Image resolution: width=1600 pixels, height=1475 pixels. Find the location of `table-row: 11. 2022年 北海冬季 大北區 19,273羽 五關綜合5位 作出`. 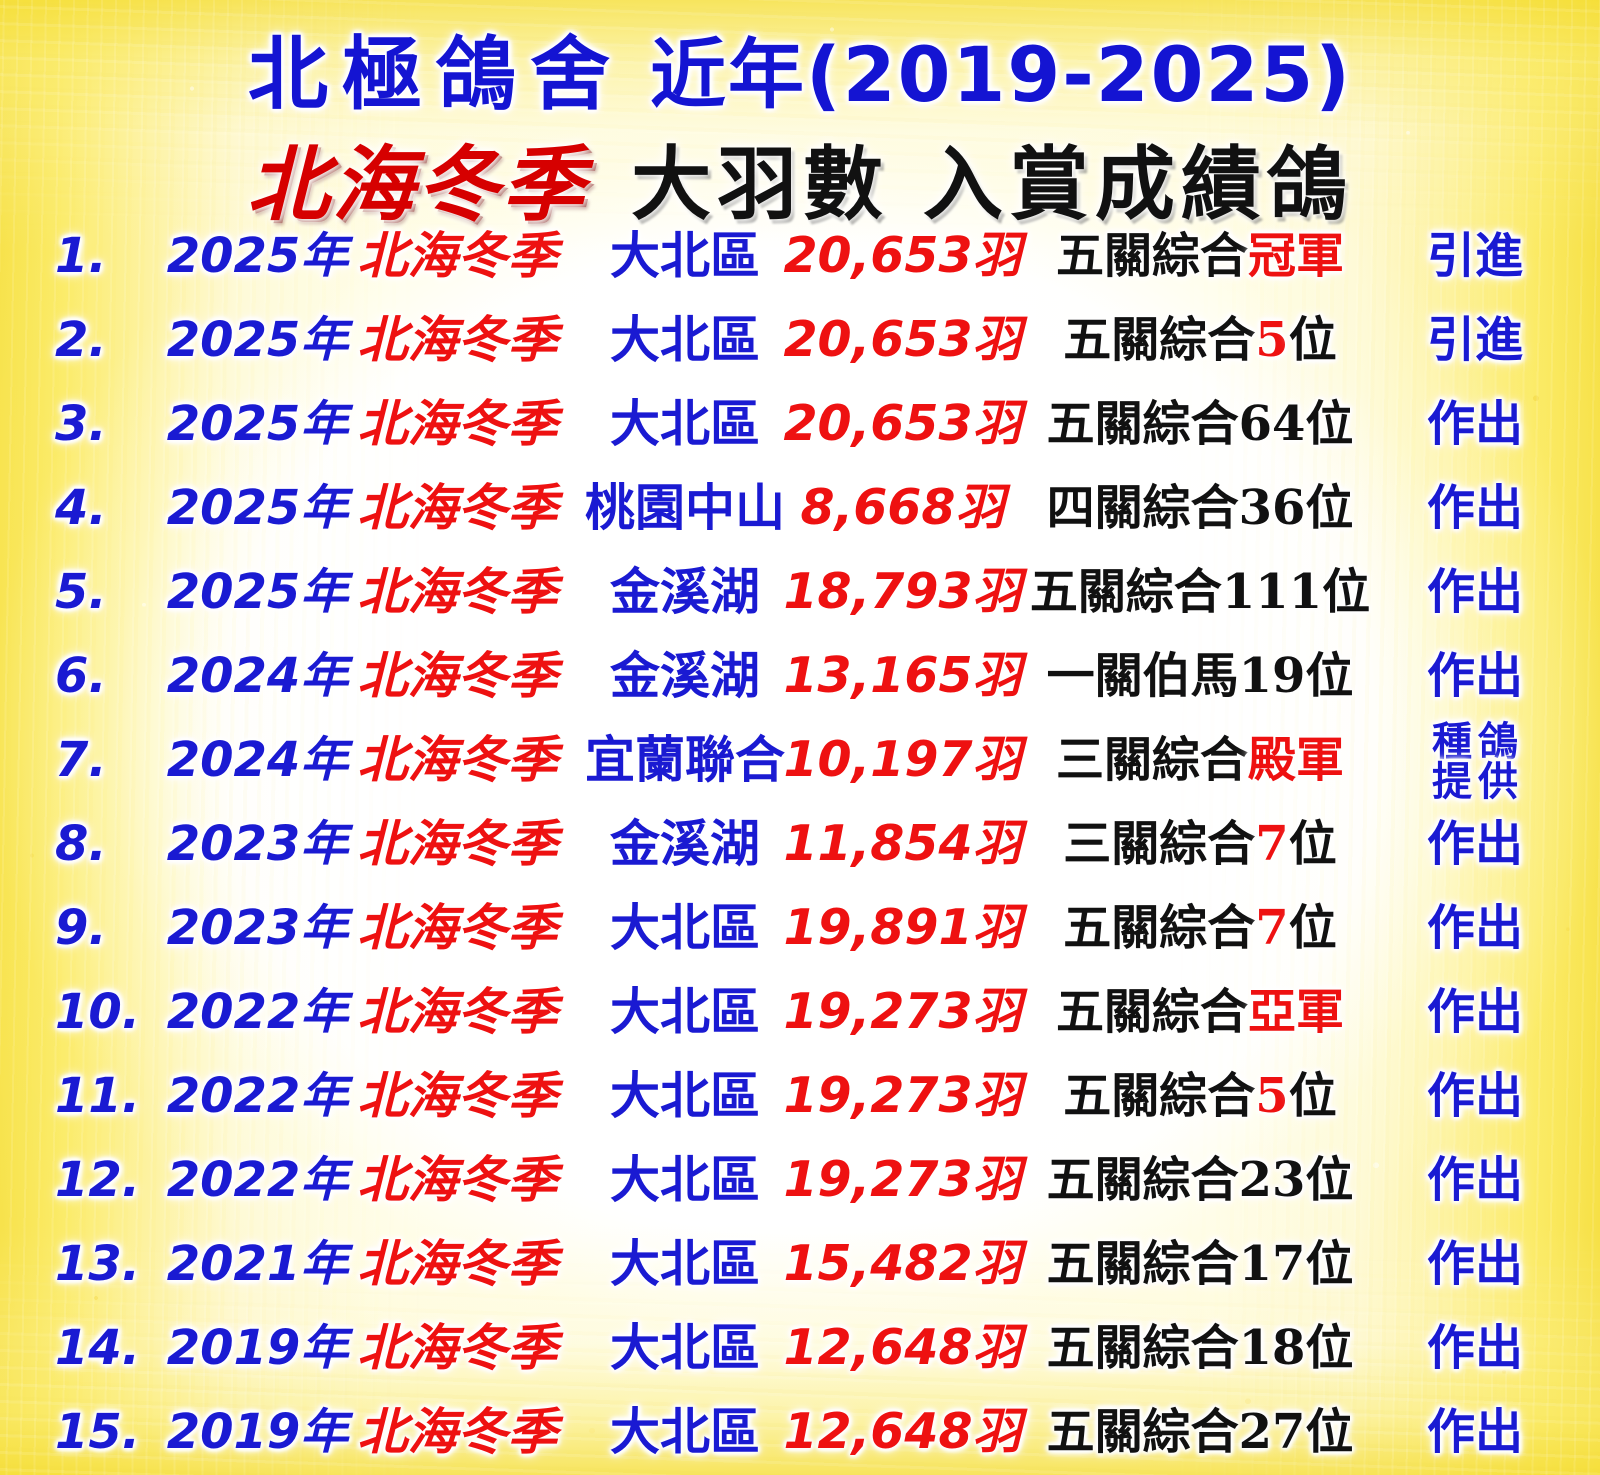

table-row: 11. 2022年 北海冬季 大北區 19,273羽 五關綜合5位 作出 is located at coordinates (800, 1096).